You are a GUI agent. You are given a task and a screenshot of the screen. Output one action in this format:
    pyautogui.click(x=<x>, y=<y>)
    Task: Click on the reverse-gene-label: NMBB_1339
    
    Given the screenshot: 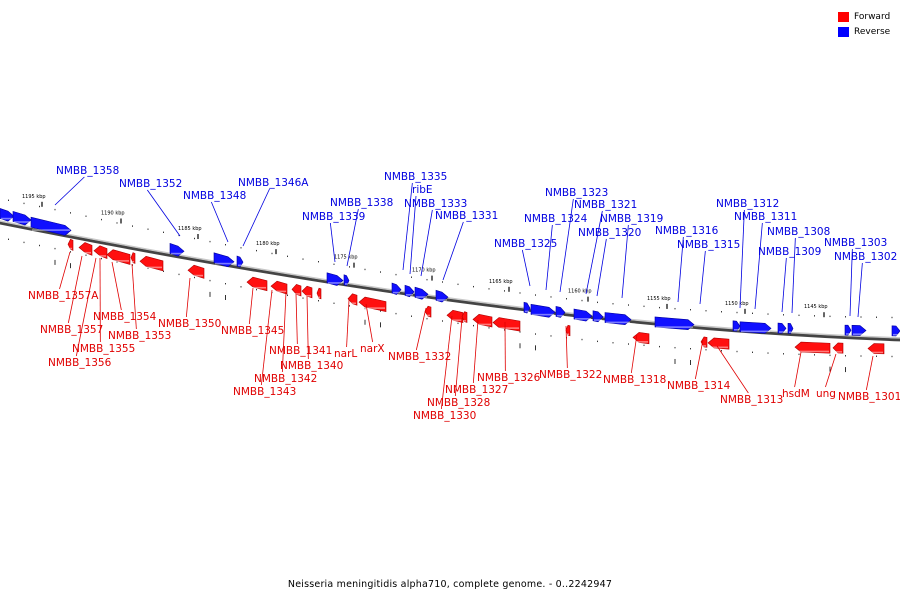 What is the action you would take?
    pyautogui.click(x=333, y=217)
    